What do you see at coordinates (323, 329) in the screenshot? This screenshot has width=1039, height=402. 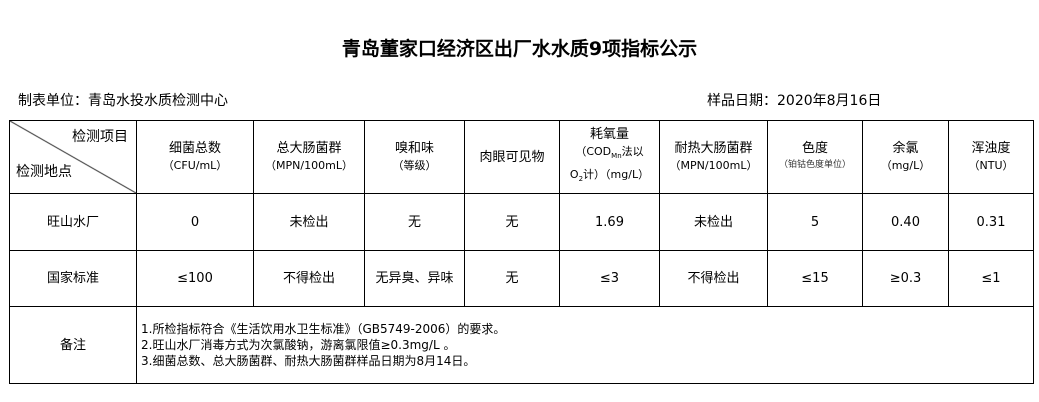 I see `cell-text: 1.所检指标符合《生活饮用水卫生标准》（GB5749-2006）的要求。` at bounding box center [323, 329].